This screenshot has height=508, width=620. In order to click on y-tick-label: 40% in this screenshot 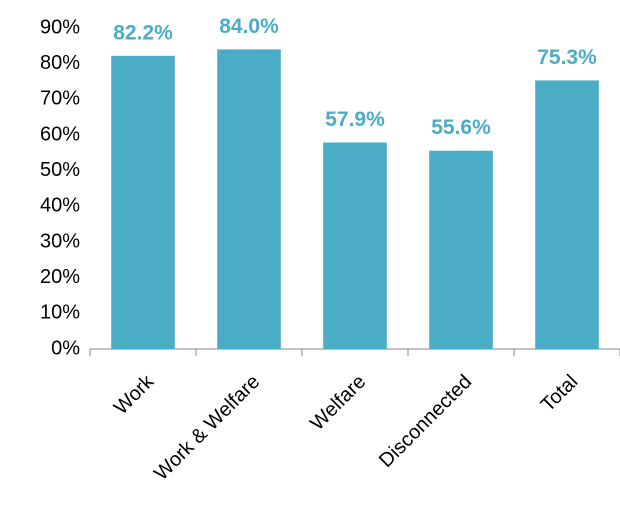, I will do `click(60, 206)`.